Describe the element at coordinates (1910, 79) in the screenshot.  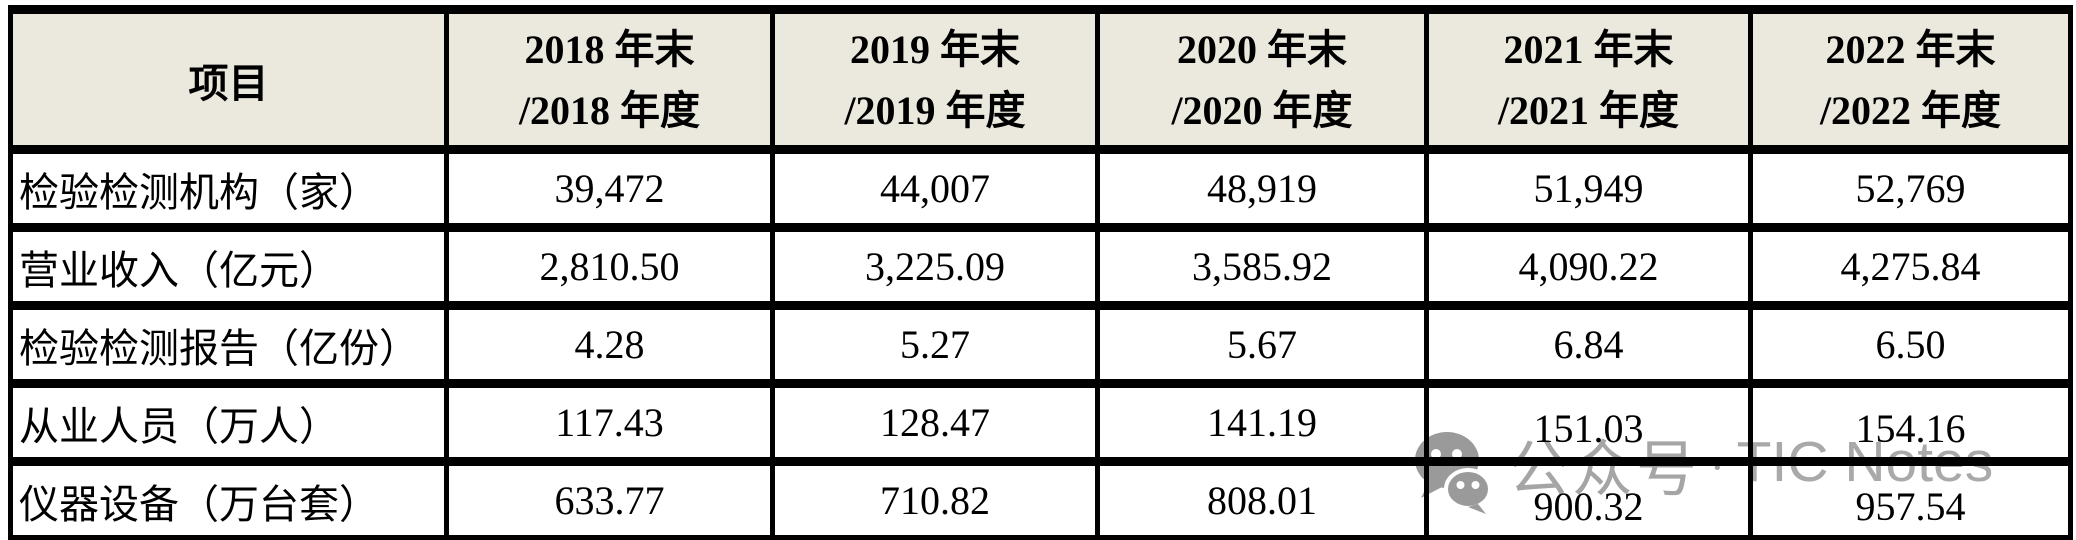
I see `header-cell-2022: 2022 年末 /2022 年度` at that location.